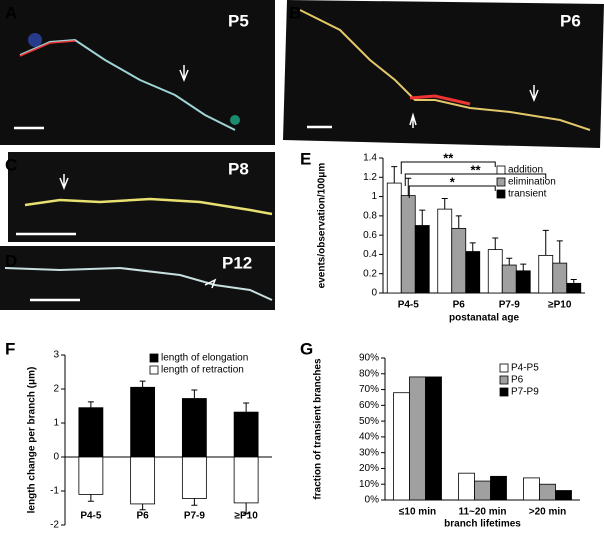  I want to click on legend-label: transient, so click(527, 194).